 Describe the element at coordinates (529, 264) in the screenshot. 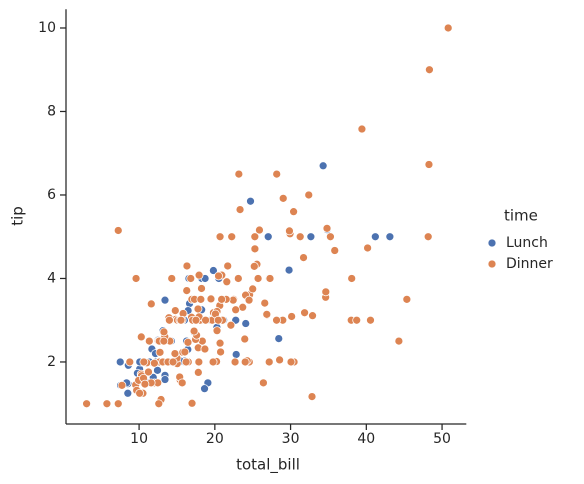

I see `legend-label: Dinner` at that location.